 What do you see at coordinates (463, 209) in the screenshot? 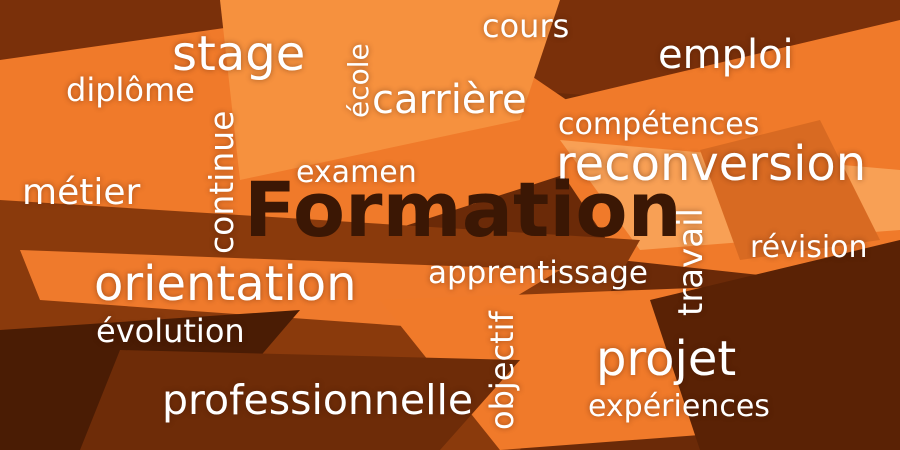
I see `headline-formation: Formation` at bounding box center [463, 209].